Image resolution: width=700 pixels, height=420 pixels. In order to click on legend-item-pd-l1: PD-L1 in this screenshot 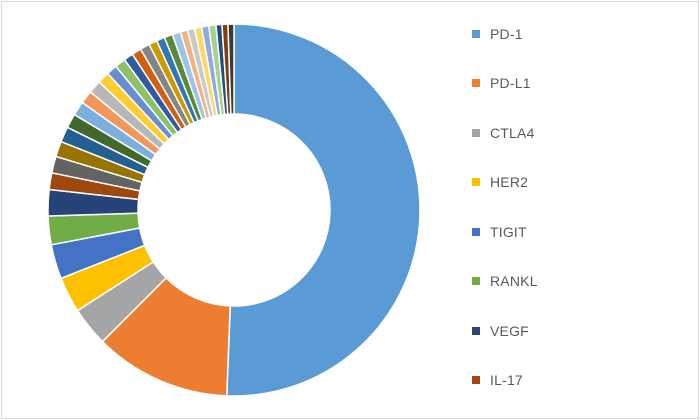, I will do `click(572, 83)`.